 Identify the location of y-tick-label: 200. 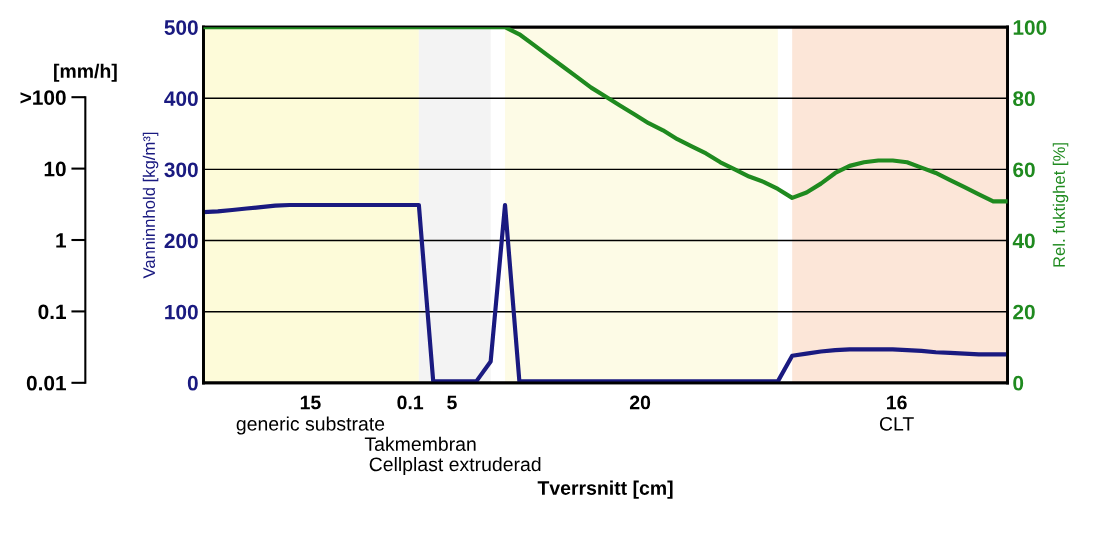
(181, 241).